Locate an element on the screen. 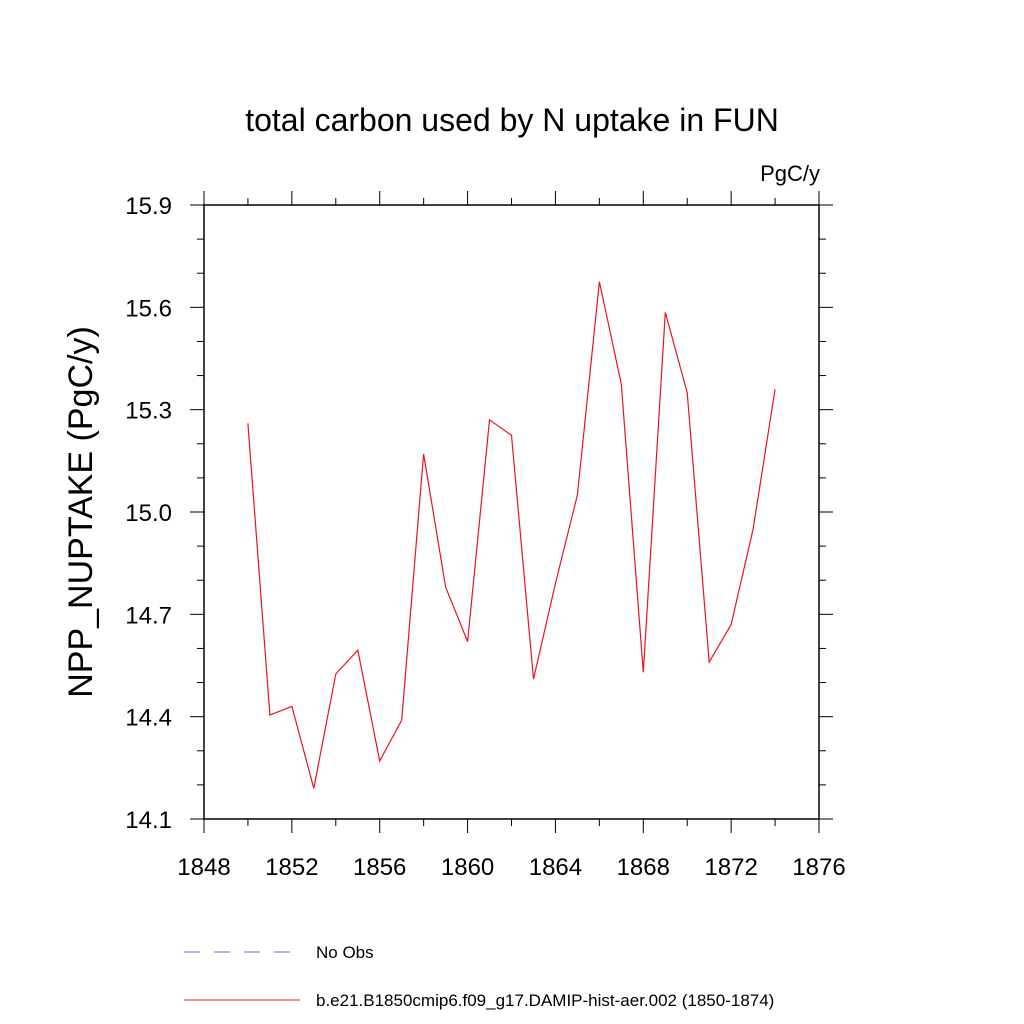  x-tick-label: 1856 is located at coordinates (379, 867).